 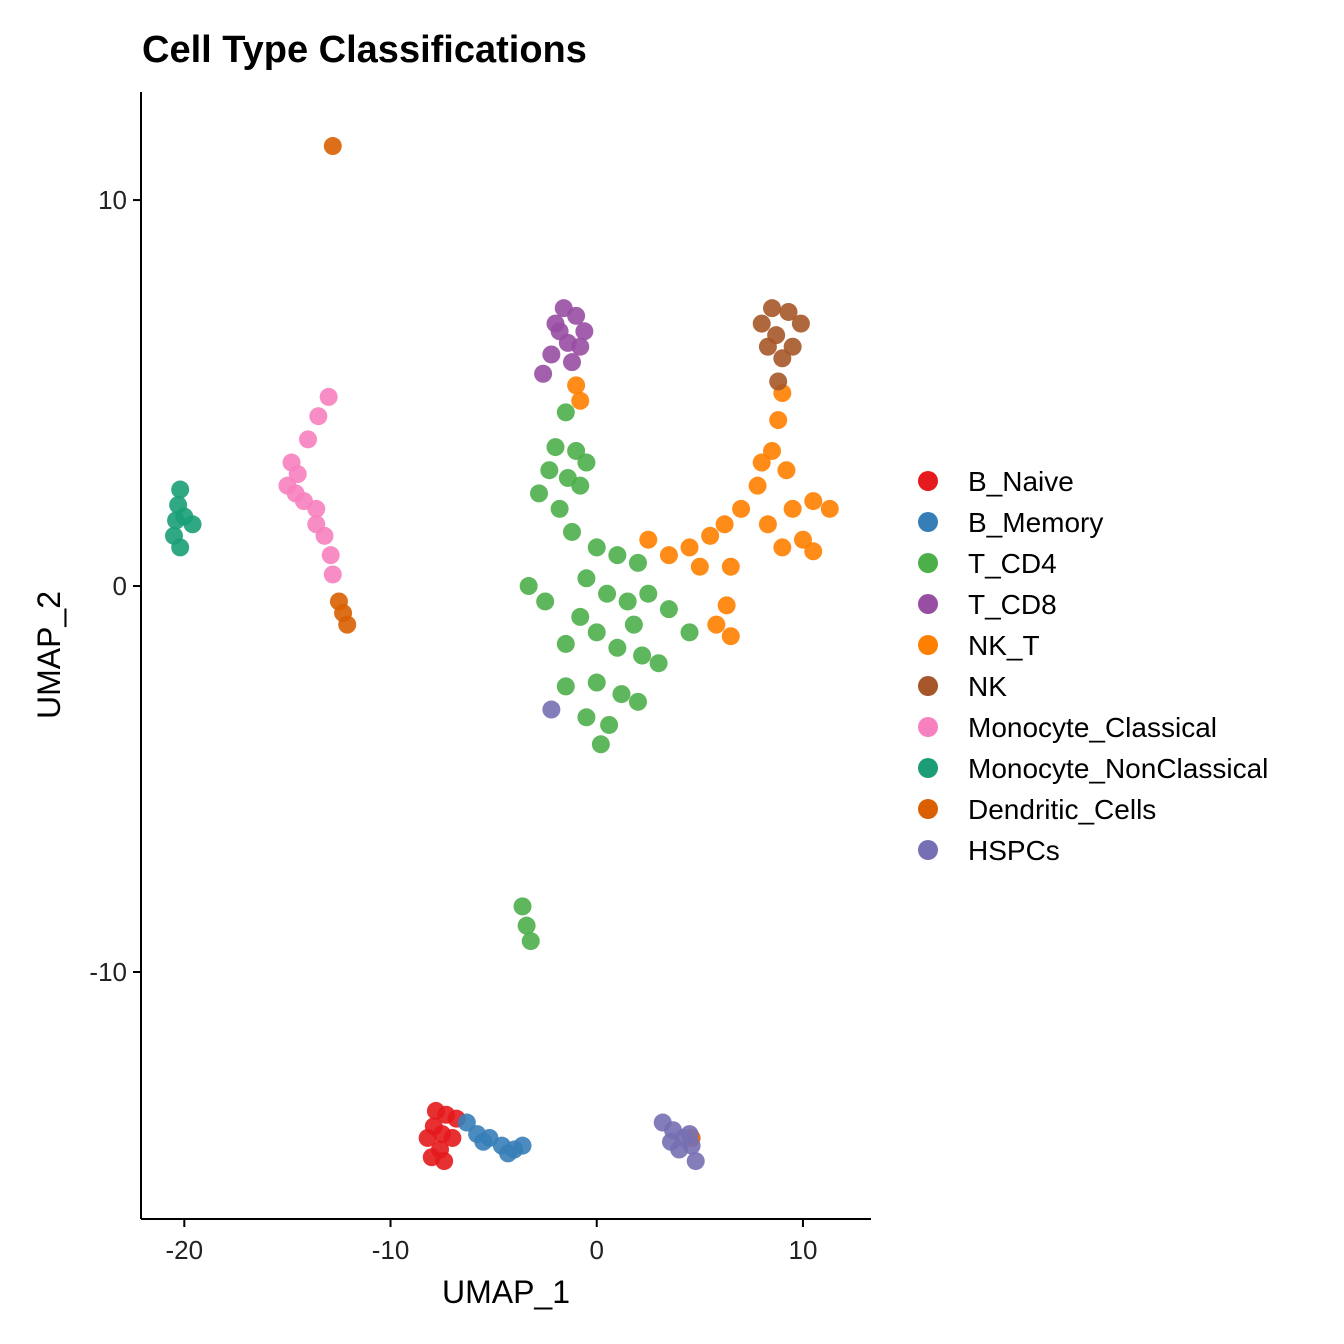 I want to click on legend-key-dendritic-cells, so click(x=928, y=809).